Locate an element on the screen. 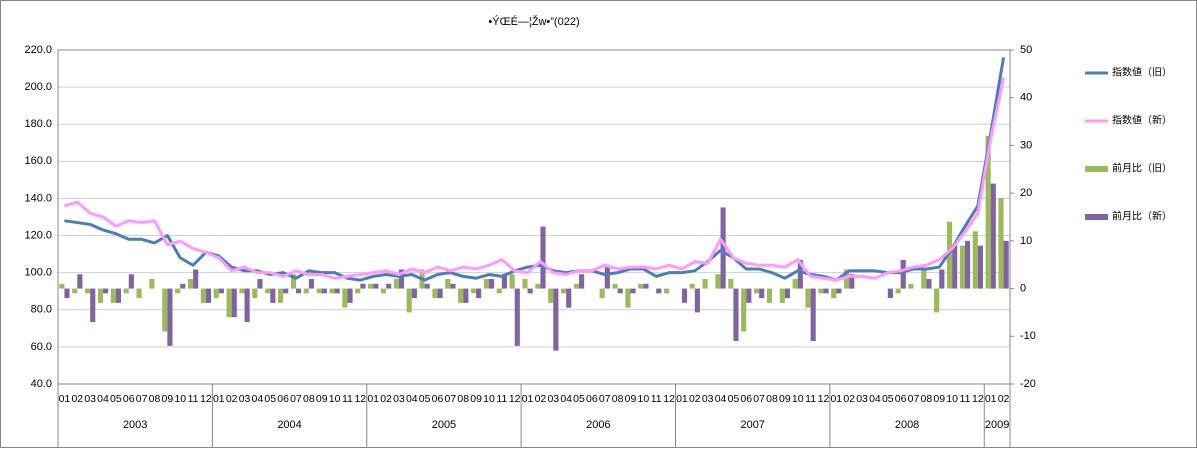  y2-tick-label: 40 is located at coordinates (1026, 98).